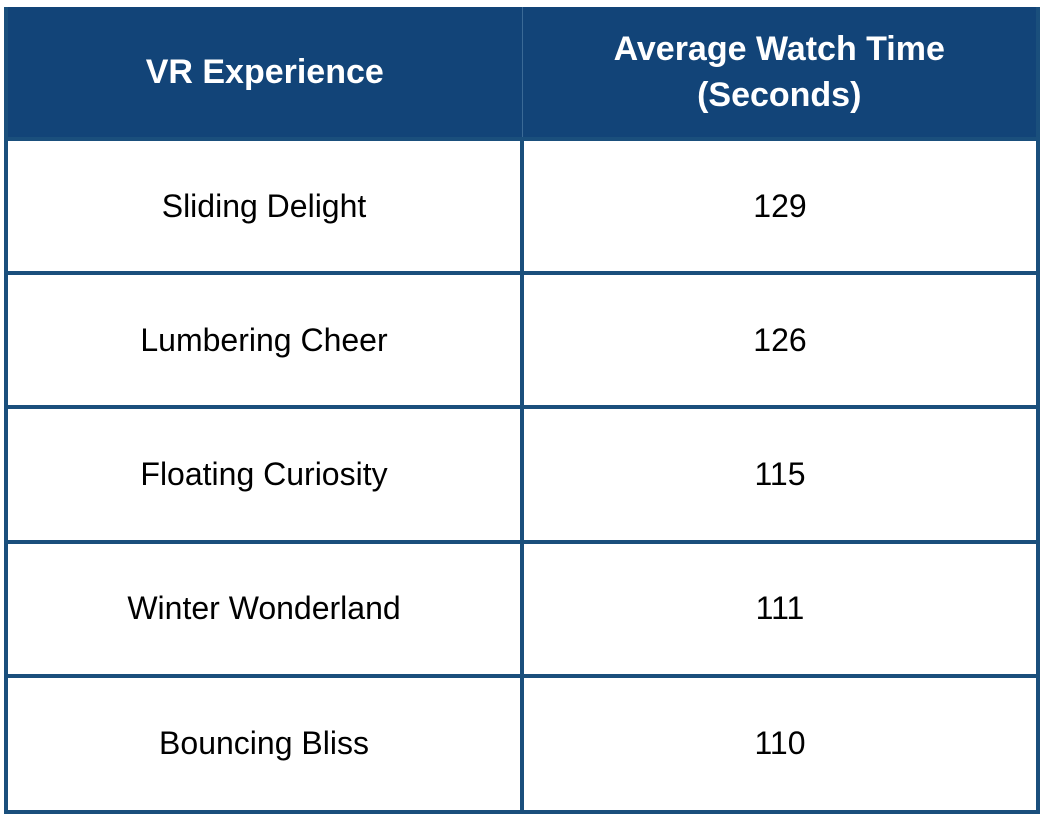  What do you see at coordinates (266, 473) in the screenshot?
I see `cell-experience: Floating Curiosity` at bounding box center [266, 473].